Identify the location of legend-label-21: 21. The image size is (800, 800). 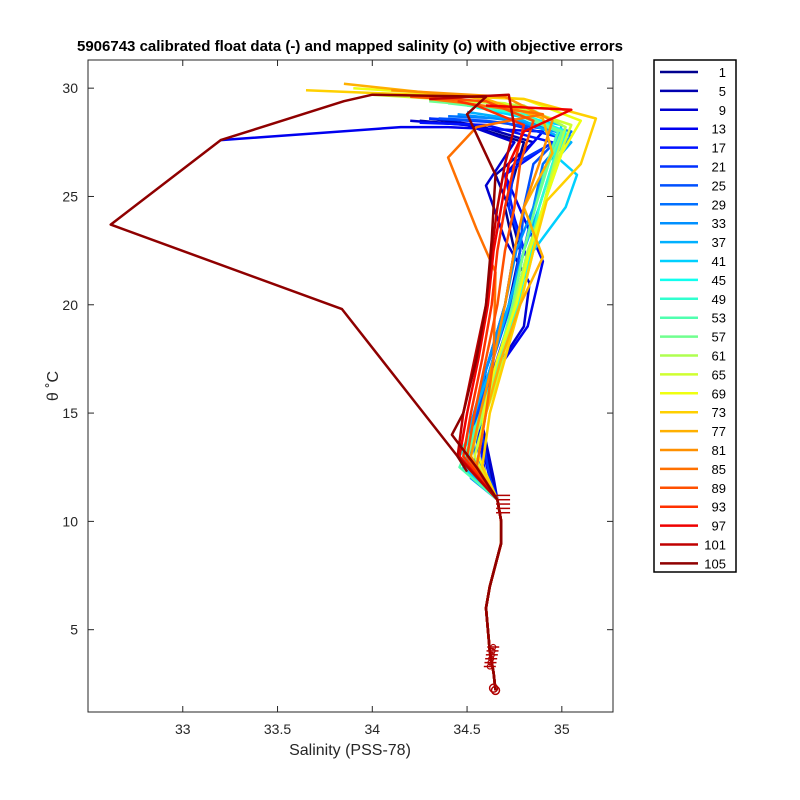
(719, 167).